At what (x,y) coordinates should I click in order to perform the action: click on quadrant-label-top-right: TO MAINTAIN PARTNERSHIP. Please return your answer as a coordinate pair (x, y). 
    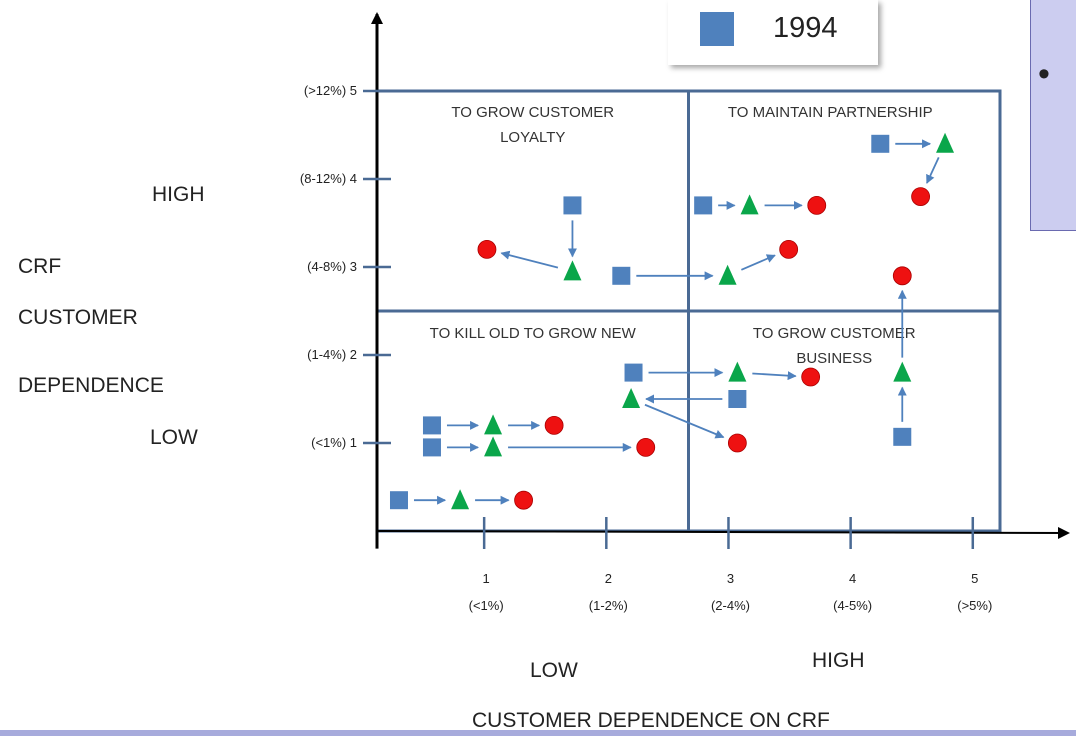
    Looking at the image, I should click on (830, 112).